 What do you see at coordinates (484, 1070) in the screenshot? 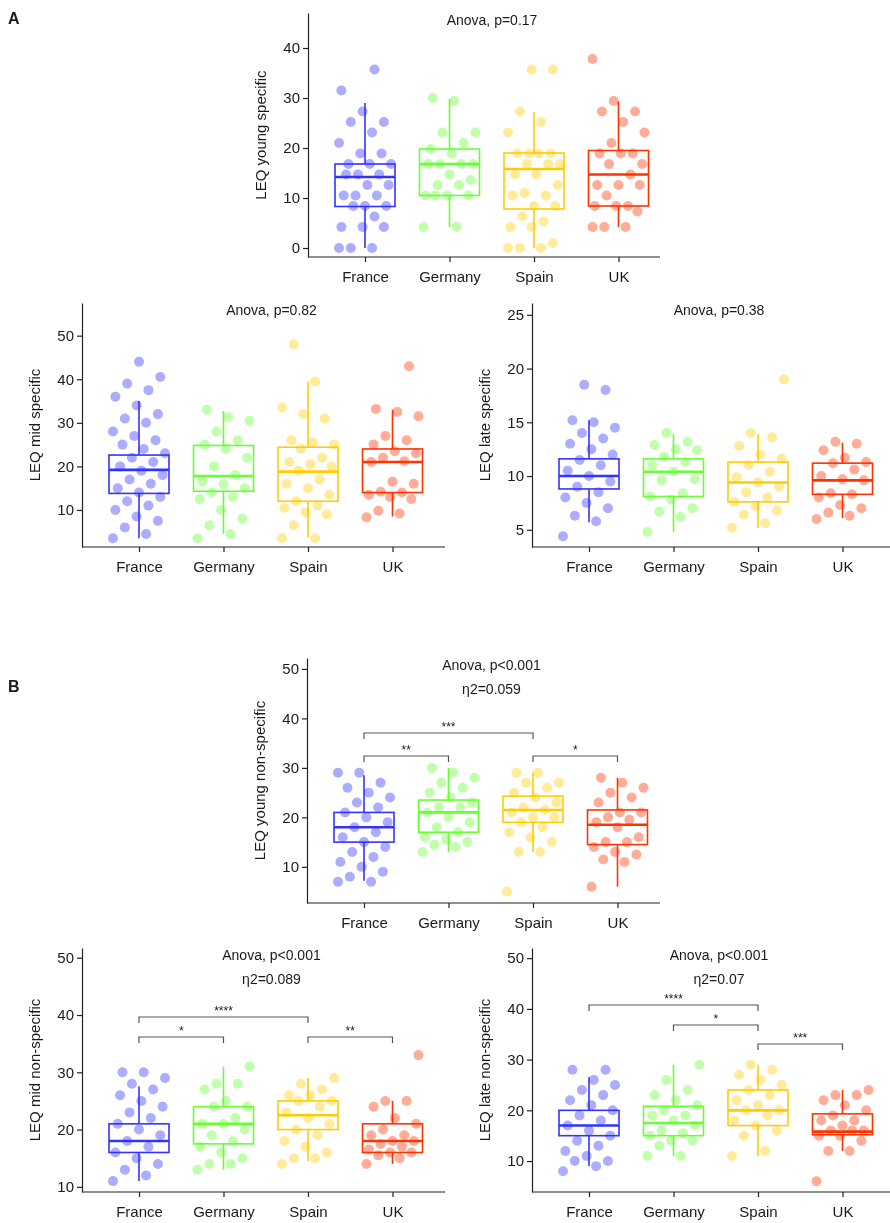
I see `y-axis-title: LEQ late non-specific` at bounding box center [484, 1070].